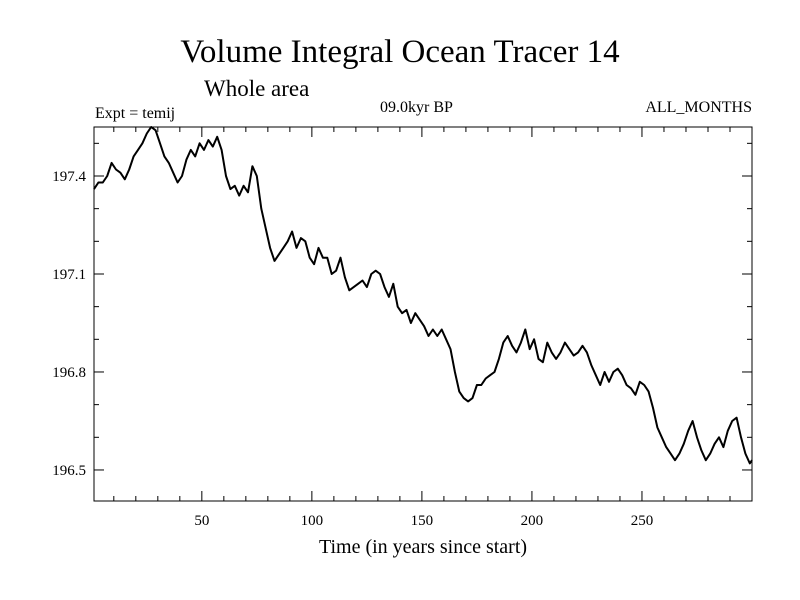 Image resolution: width=800 pixels, height=600 pixels. Describe the element at coordinates (69, 177) in the screenshot. I see `y-tick-label: 197.4` at that location.